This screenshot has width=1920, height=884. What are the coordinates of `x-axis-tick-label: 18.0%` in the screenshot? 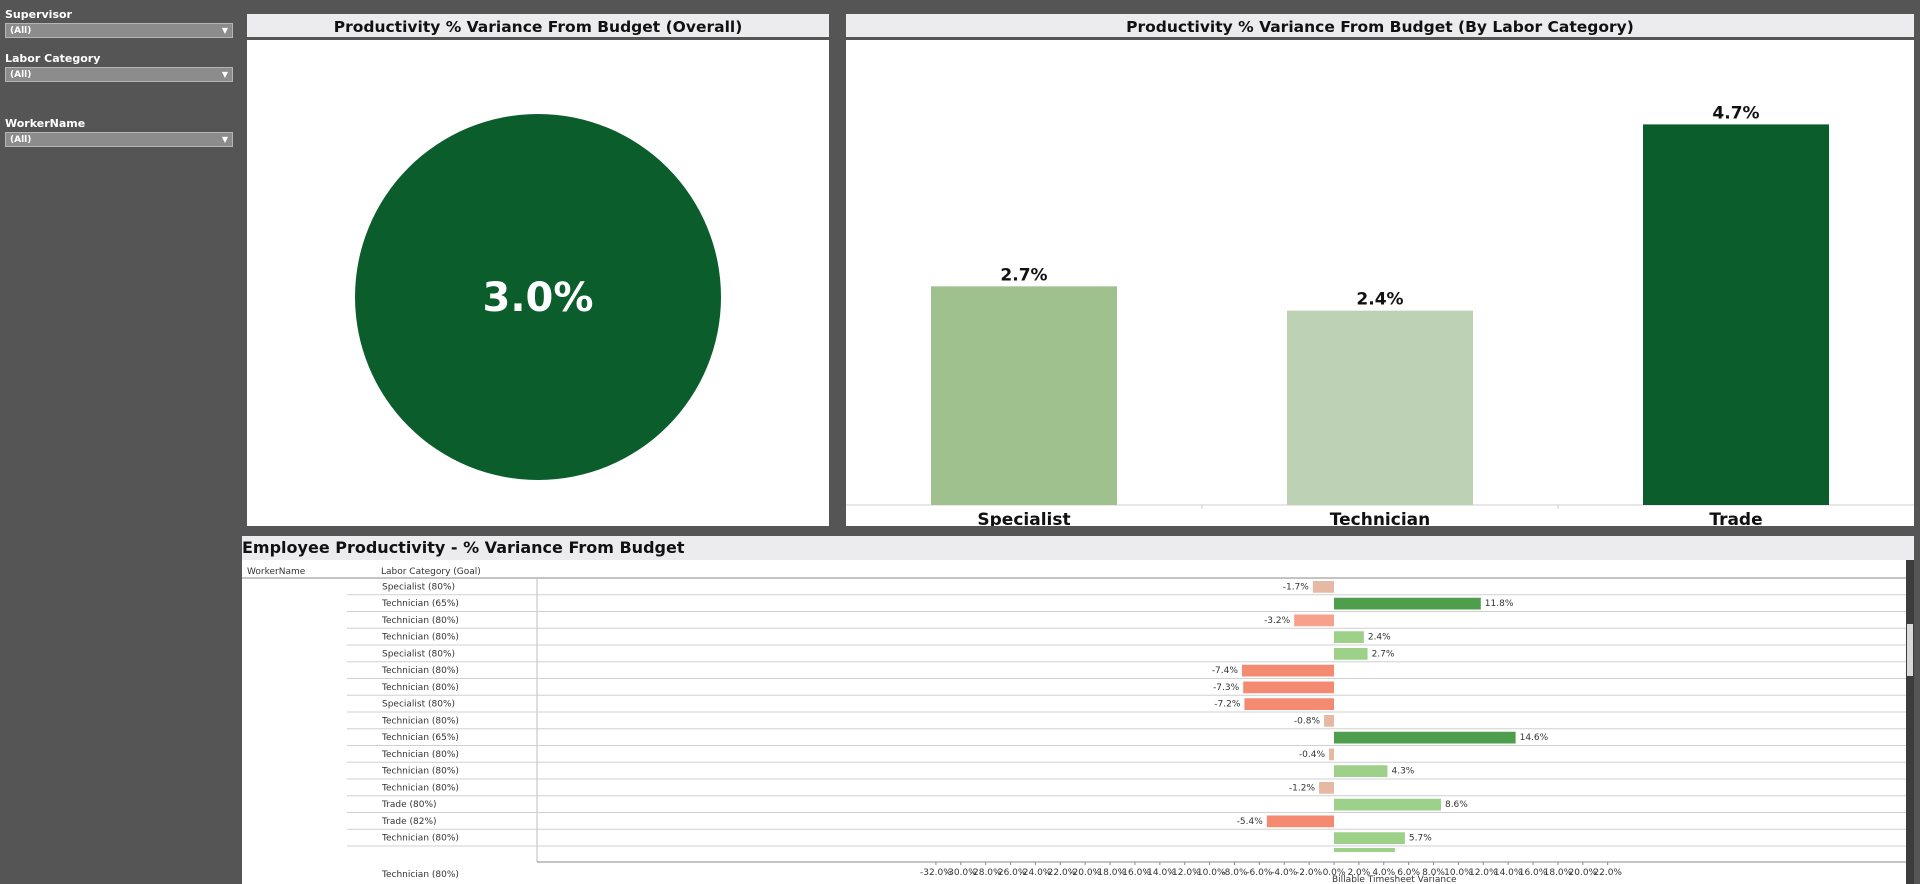 It's located at (1558, 873).